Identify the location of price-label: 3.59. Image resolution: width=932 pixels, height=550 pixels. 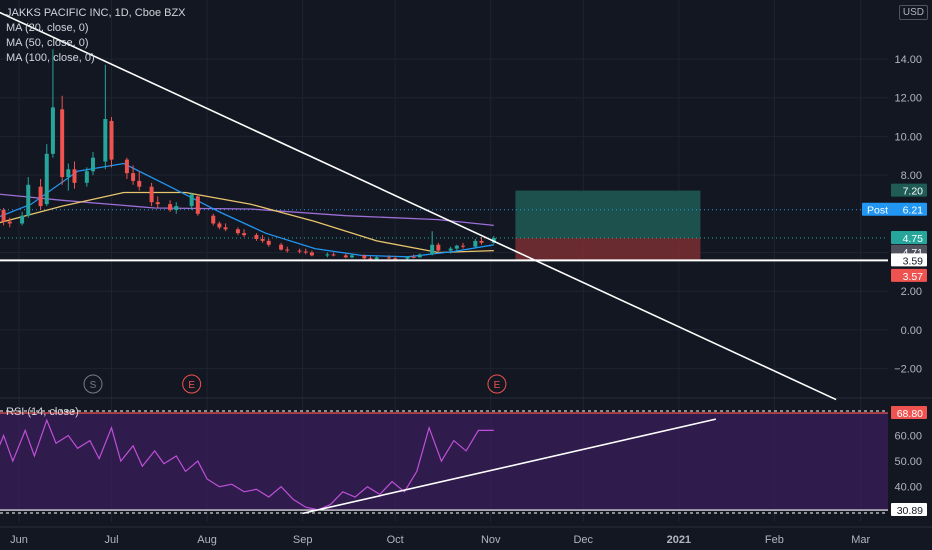
(913, 261).